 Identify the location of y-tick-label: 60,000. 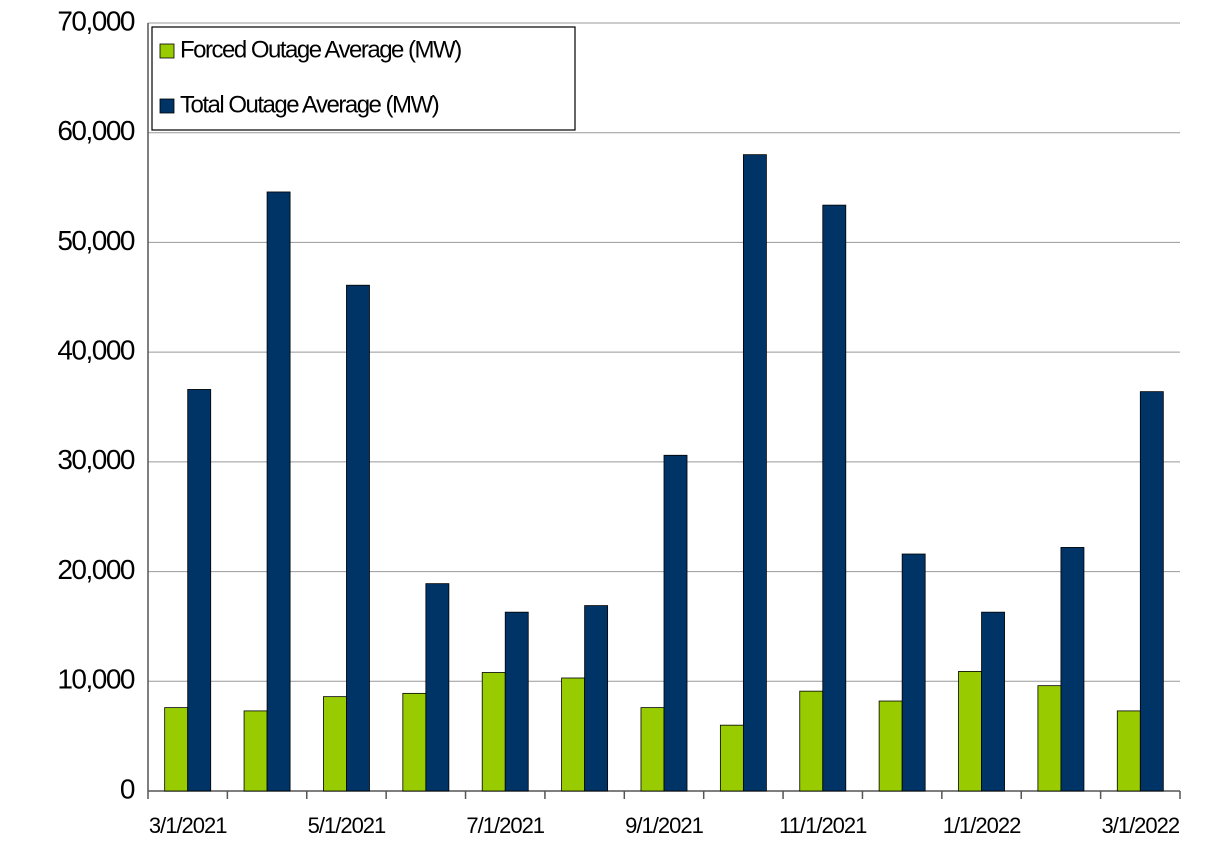
(96, 130).